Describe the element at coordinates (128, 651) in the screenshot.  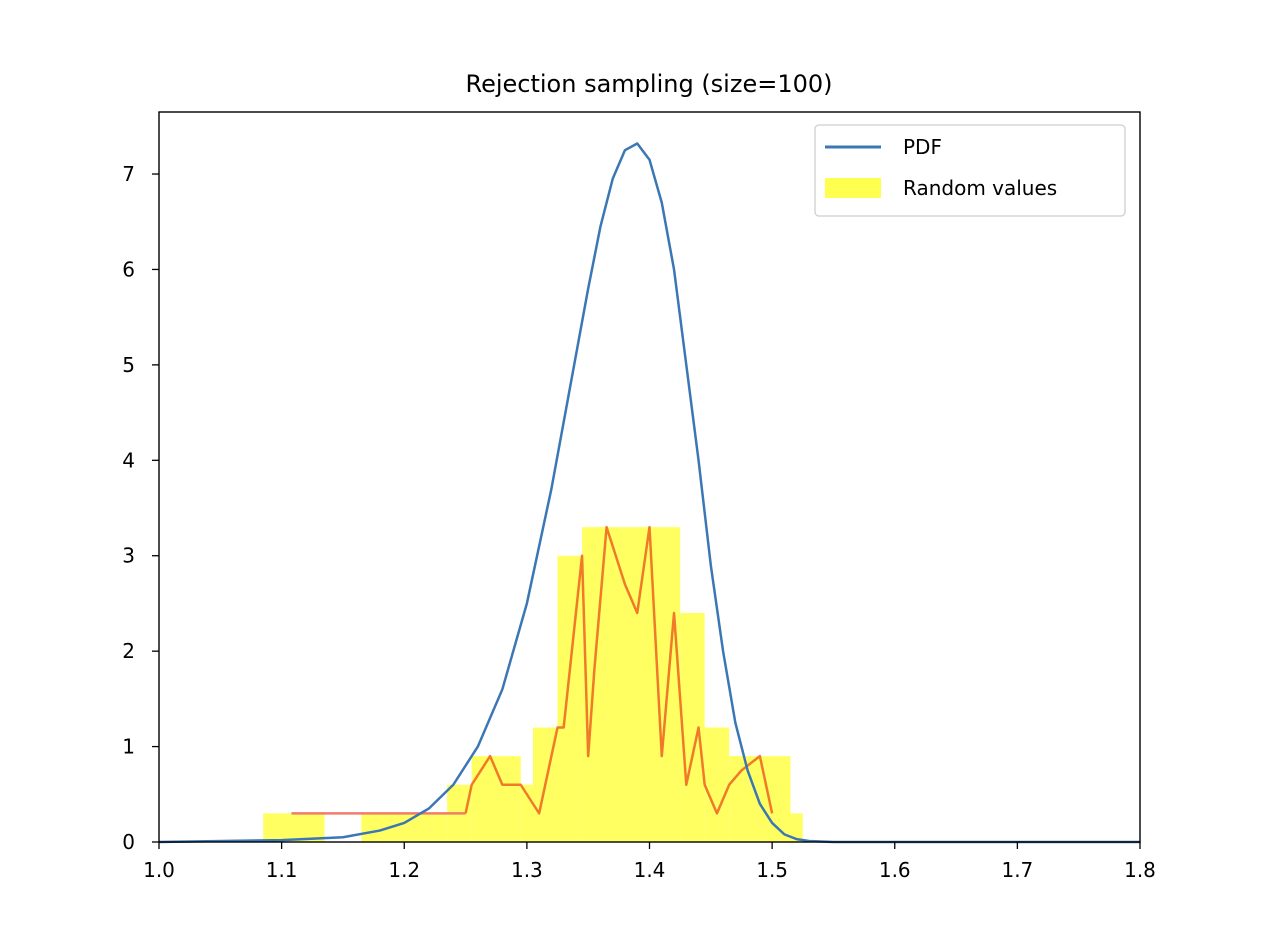
I see `y-tick-label: 2` at that location.